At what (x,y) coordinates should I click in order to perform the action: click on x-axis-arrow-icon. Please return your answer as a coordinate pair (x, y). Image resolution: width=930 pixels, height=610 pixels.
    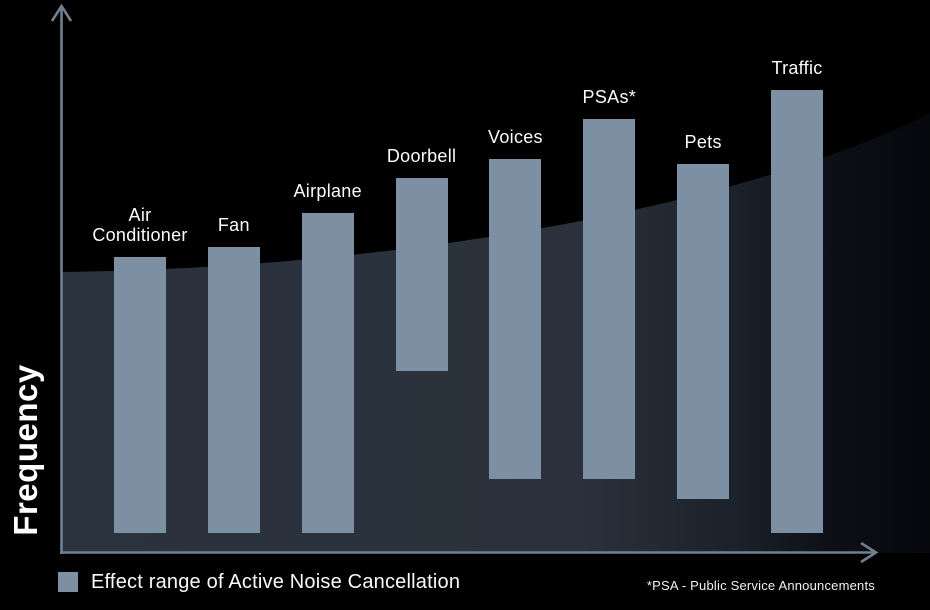
    Looking at the image, I should click on (869, 552).